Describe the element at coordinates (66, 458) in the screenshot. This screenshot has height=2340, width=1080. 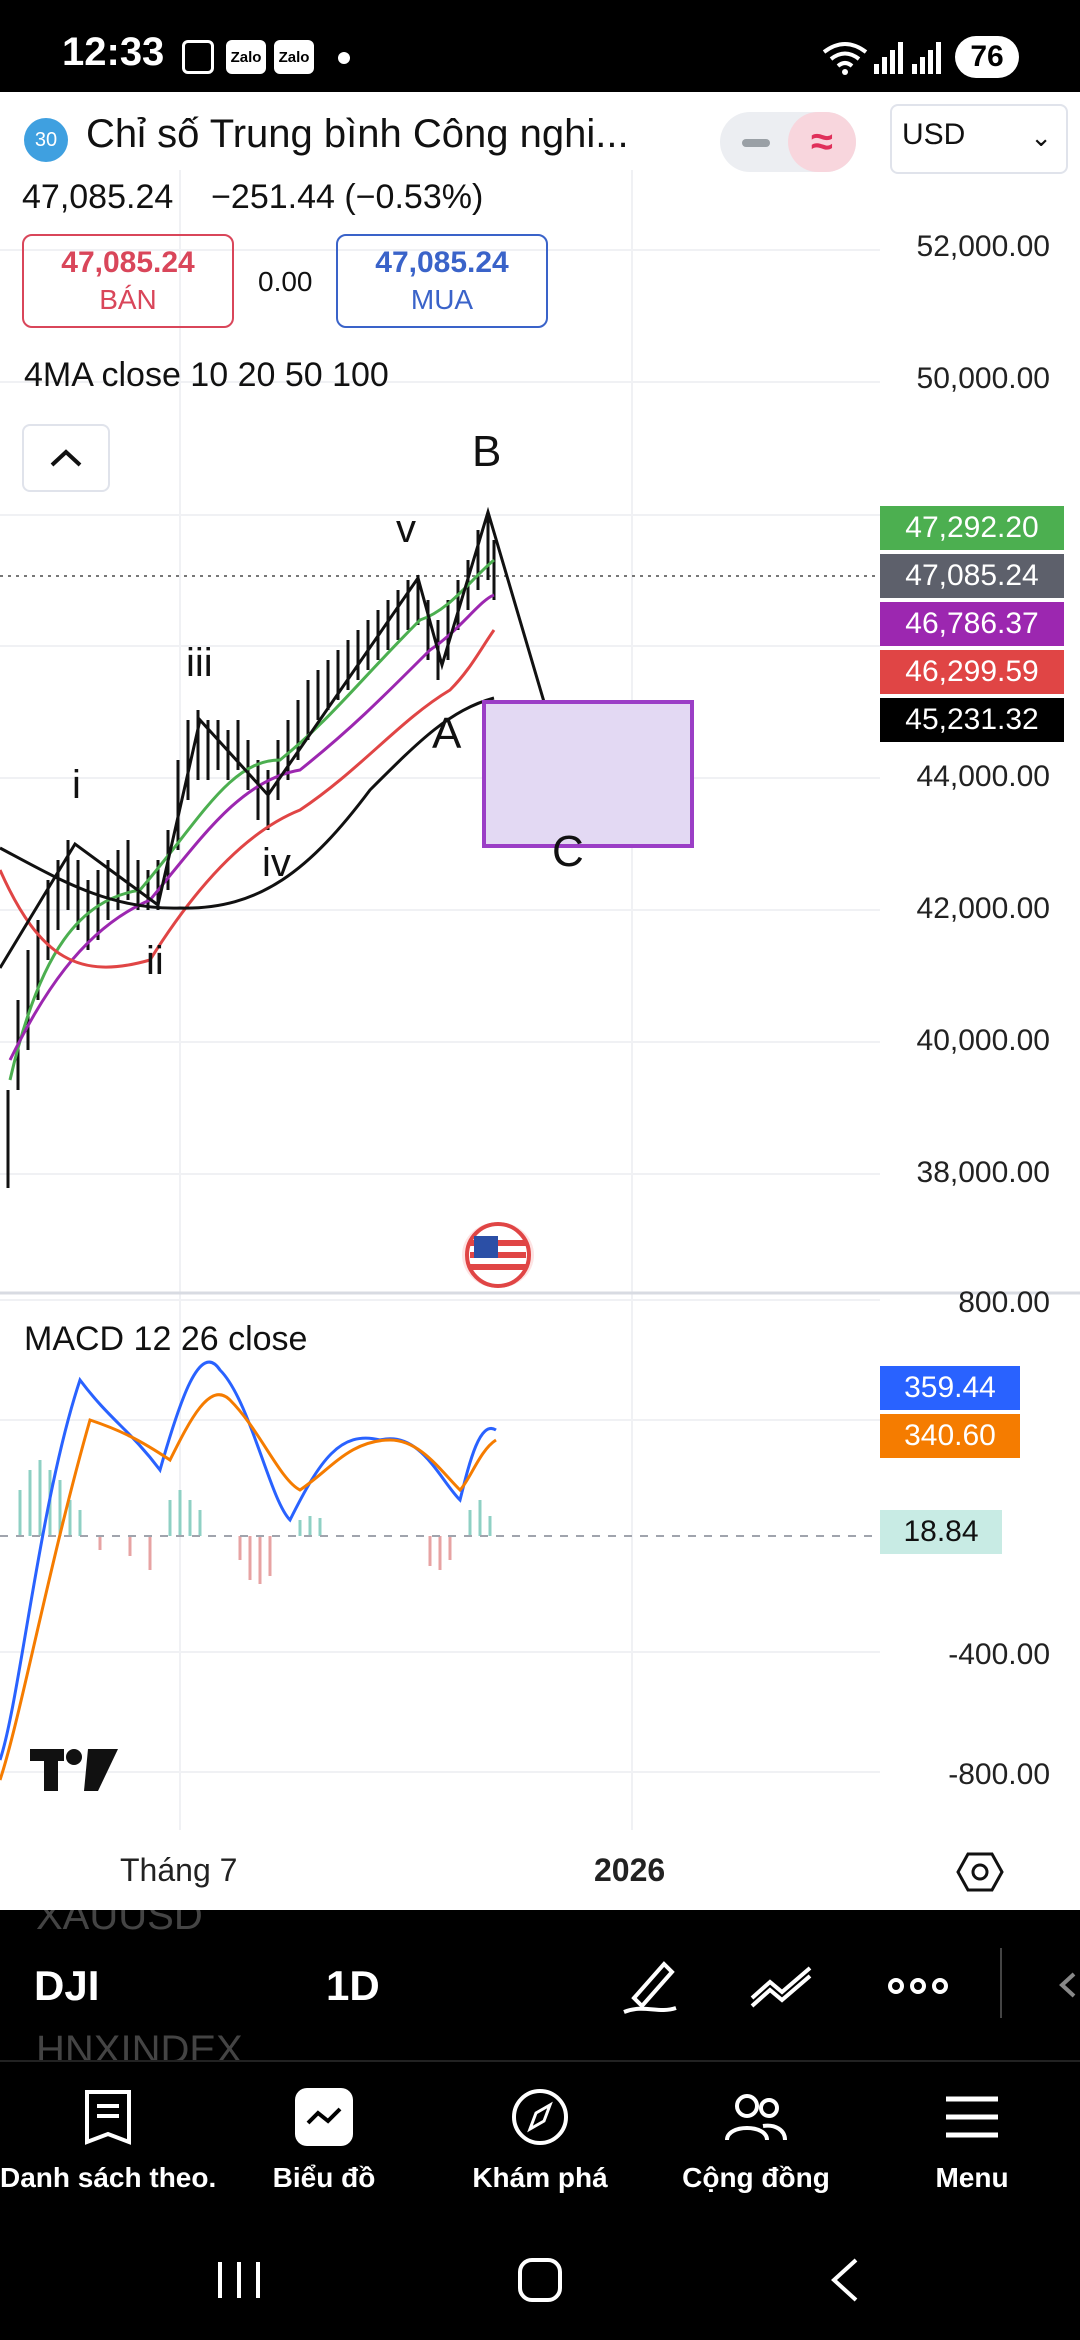
I see `collapse-button` at that location.